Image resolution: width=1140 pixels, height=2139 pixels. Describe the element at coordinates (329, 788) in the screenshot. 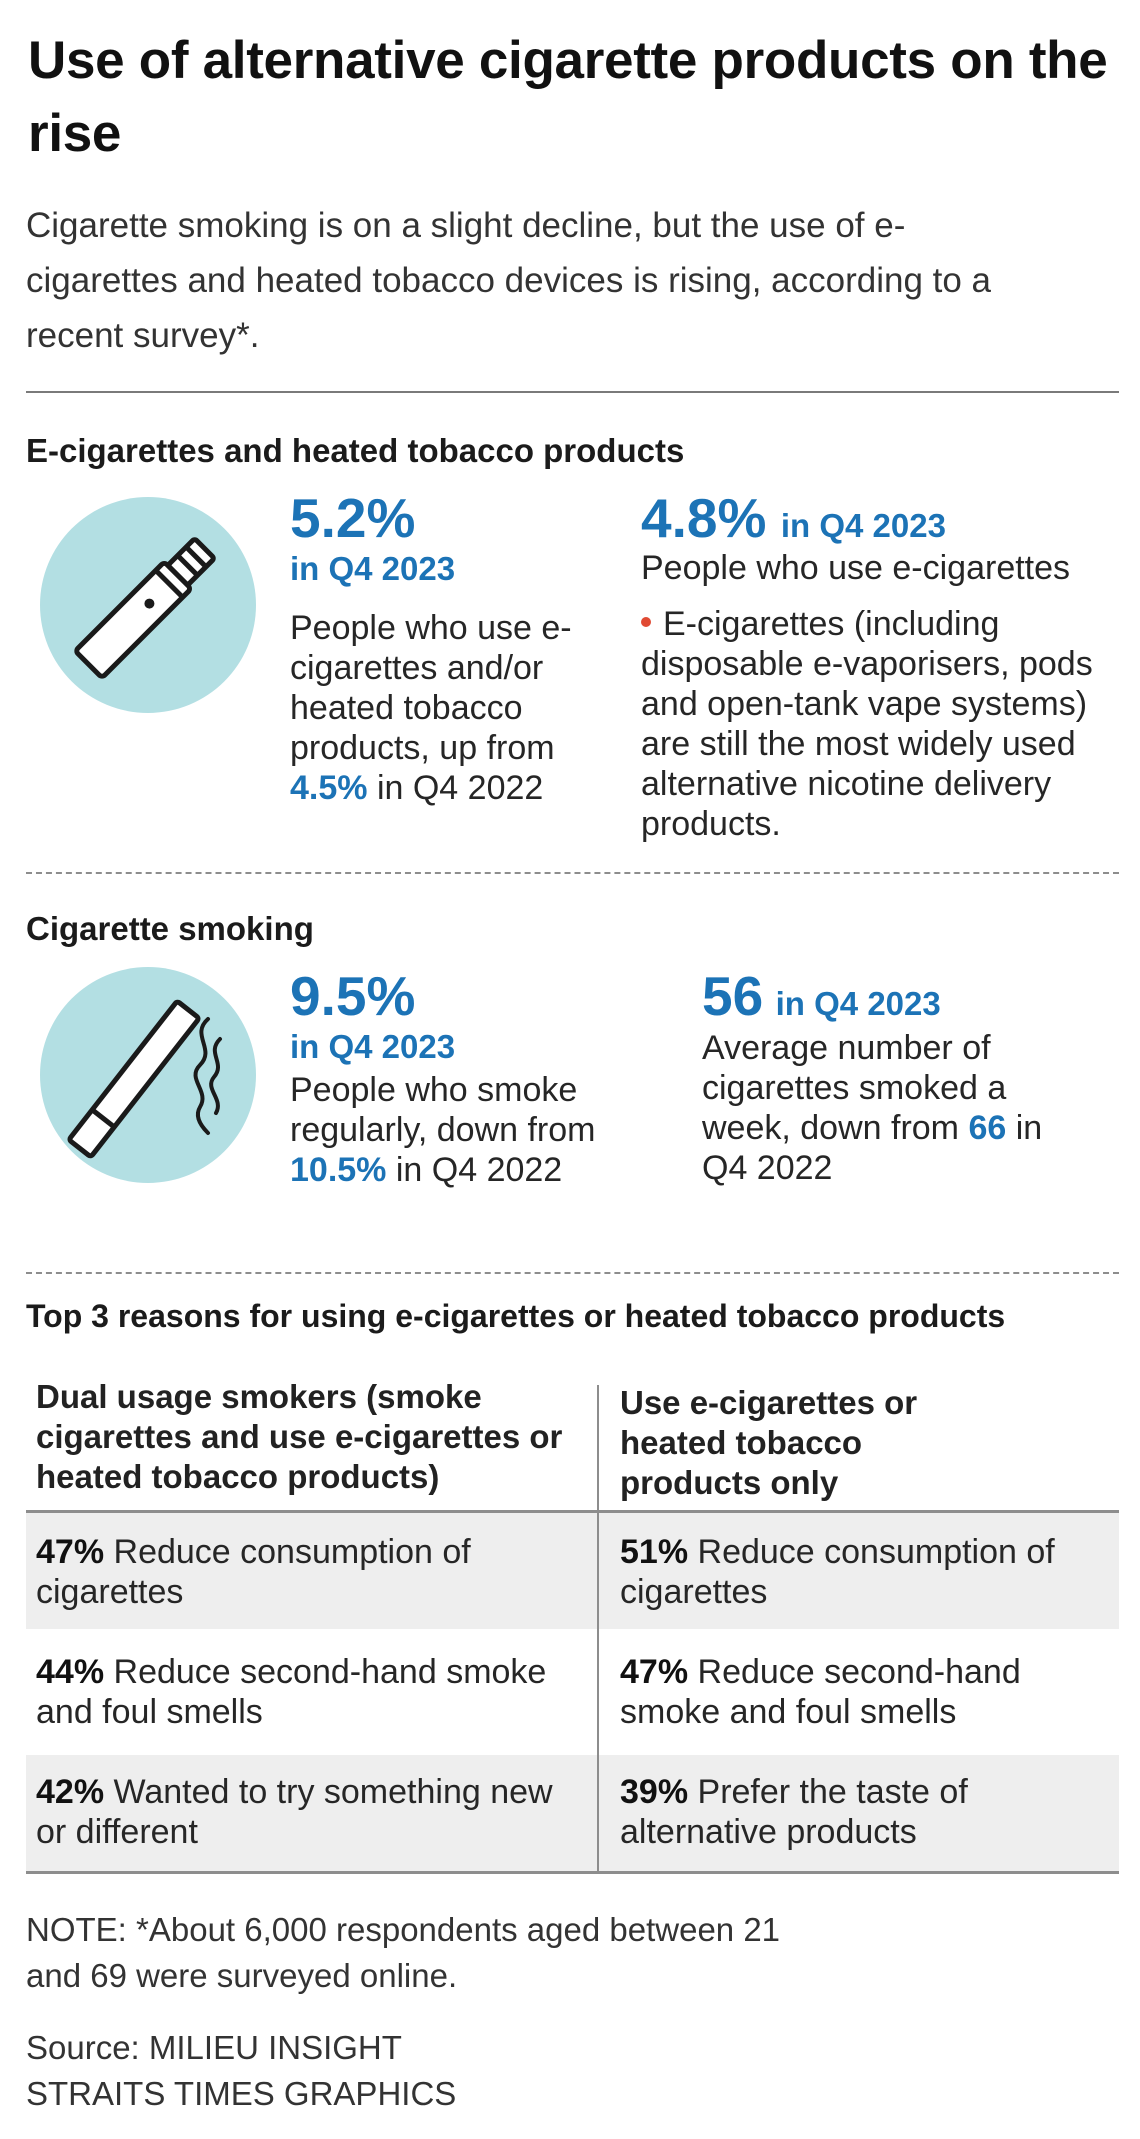

I see `stat-prev-value: 4.5%` at that location.